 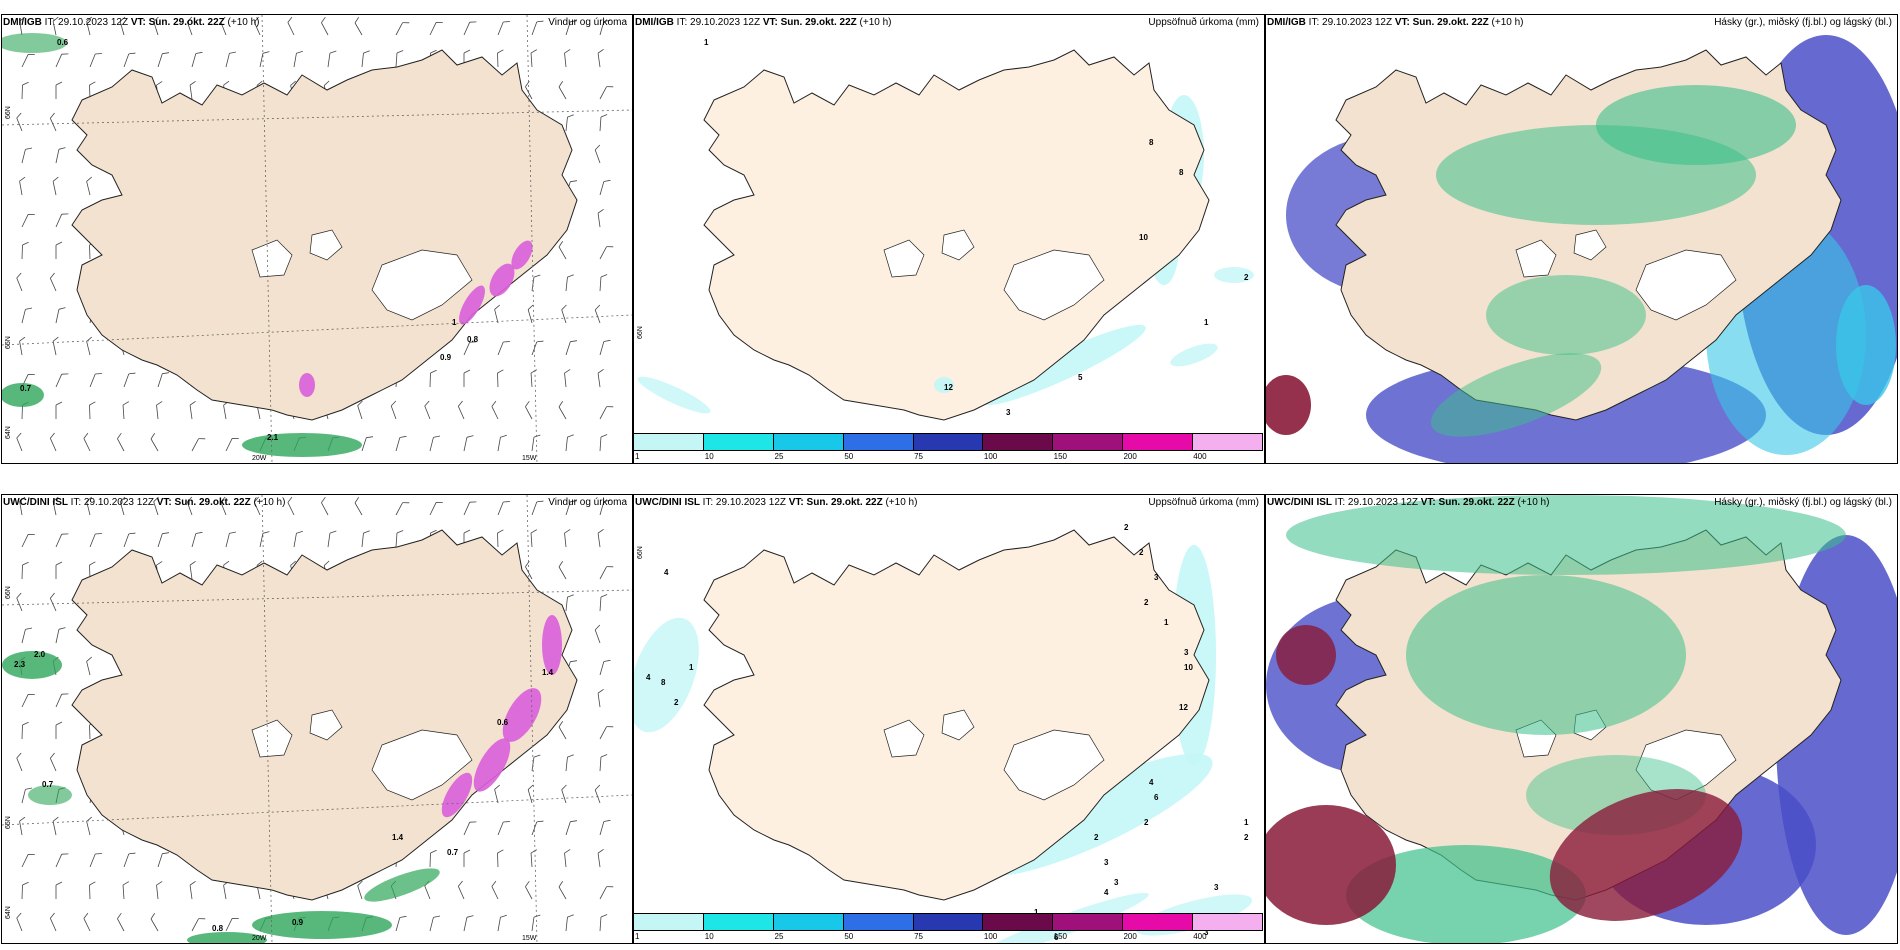 What do you see at coordinates (40, 654) in the screenshot?
I see `precip-value-label: 2.0` at bounding box center [40, 654].